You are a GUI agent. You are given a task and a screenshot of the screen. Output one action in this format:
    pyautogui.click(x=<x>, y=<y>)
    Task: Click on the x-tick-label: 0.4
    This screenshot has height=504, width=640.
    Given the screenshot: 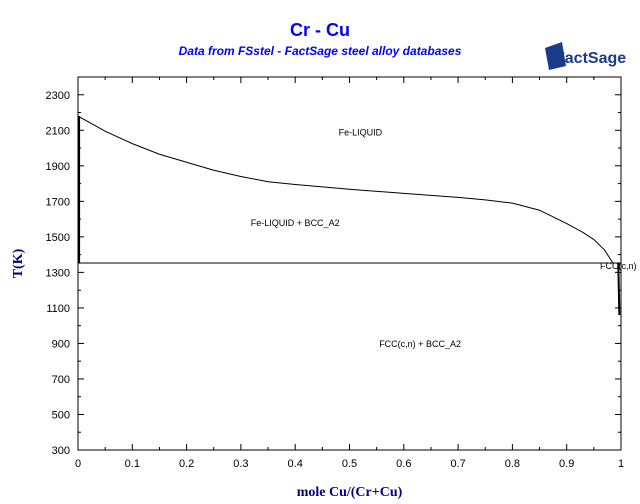 What is the action you would take?
    pyautogui.click(x=295, y=464)
    